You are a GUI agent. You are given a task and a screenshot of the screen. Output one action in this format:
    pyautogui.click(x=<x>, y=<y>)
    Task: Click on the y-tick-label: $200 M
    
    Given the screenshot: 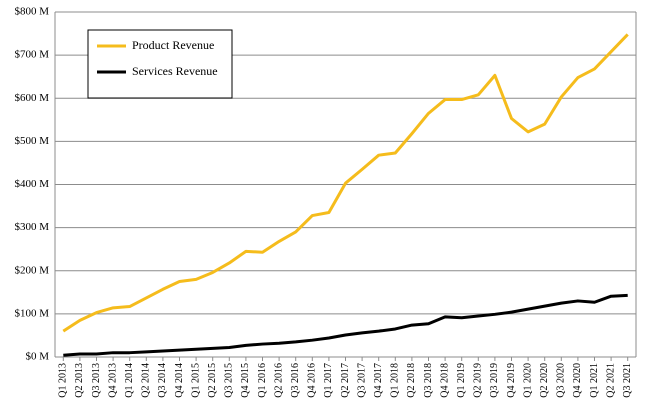 What is the action you would take?
    pyautogui.click(x=31, y=270)
    